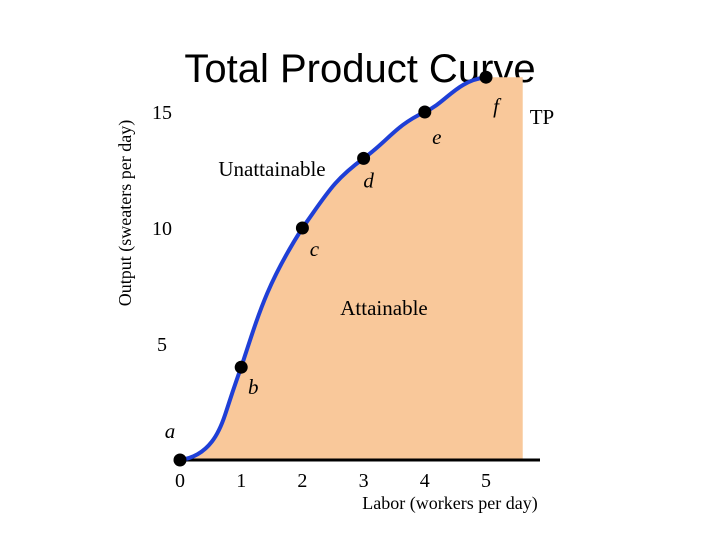 This screenshot has height=540, width=720. What do you see at coordinates (486, 77) in the screenshot?
I see `data-point-f` at bounding box center [486, 77].